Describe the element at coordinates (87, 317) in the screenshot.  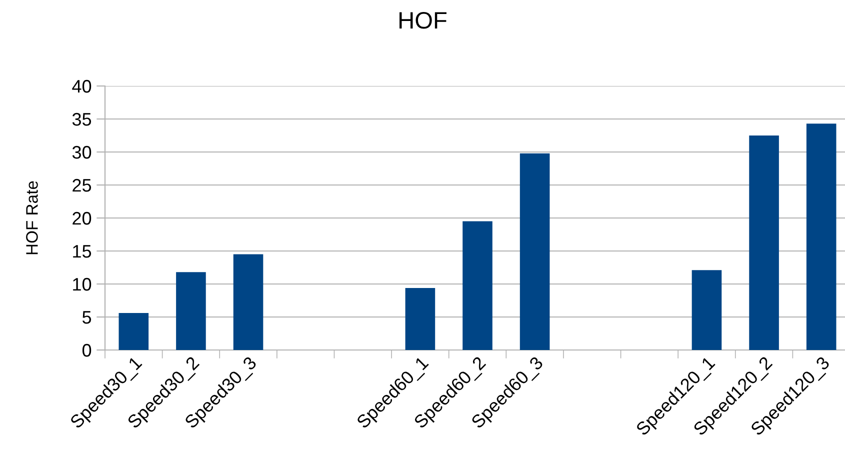
I see `y-tick-label: 5` at that location.